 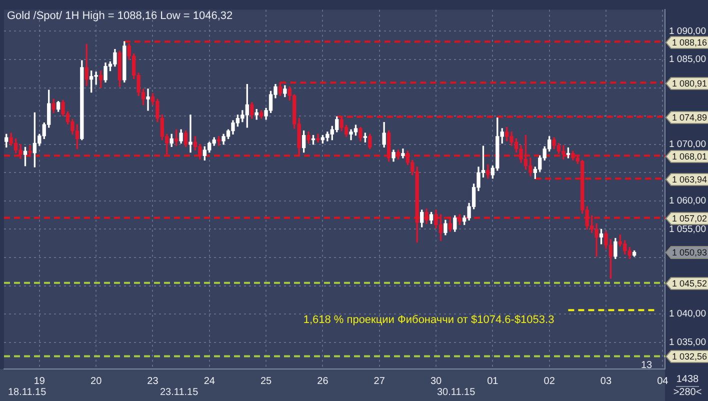 What do you see at coordinates (687, 314) in the screenshot?
I see `y-tick-label: 1 040,00` at bounding box center [687, 314].